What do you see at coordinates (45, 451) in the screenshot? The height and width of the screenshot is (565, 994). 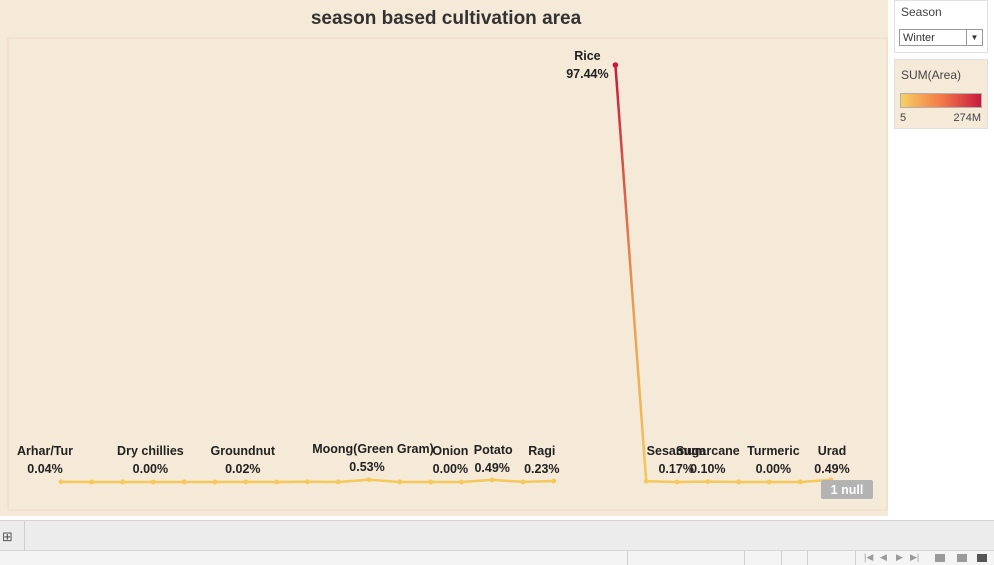 I see `point-category-label: Arhar/Tur` at bounding box center [45, 451].